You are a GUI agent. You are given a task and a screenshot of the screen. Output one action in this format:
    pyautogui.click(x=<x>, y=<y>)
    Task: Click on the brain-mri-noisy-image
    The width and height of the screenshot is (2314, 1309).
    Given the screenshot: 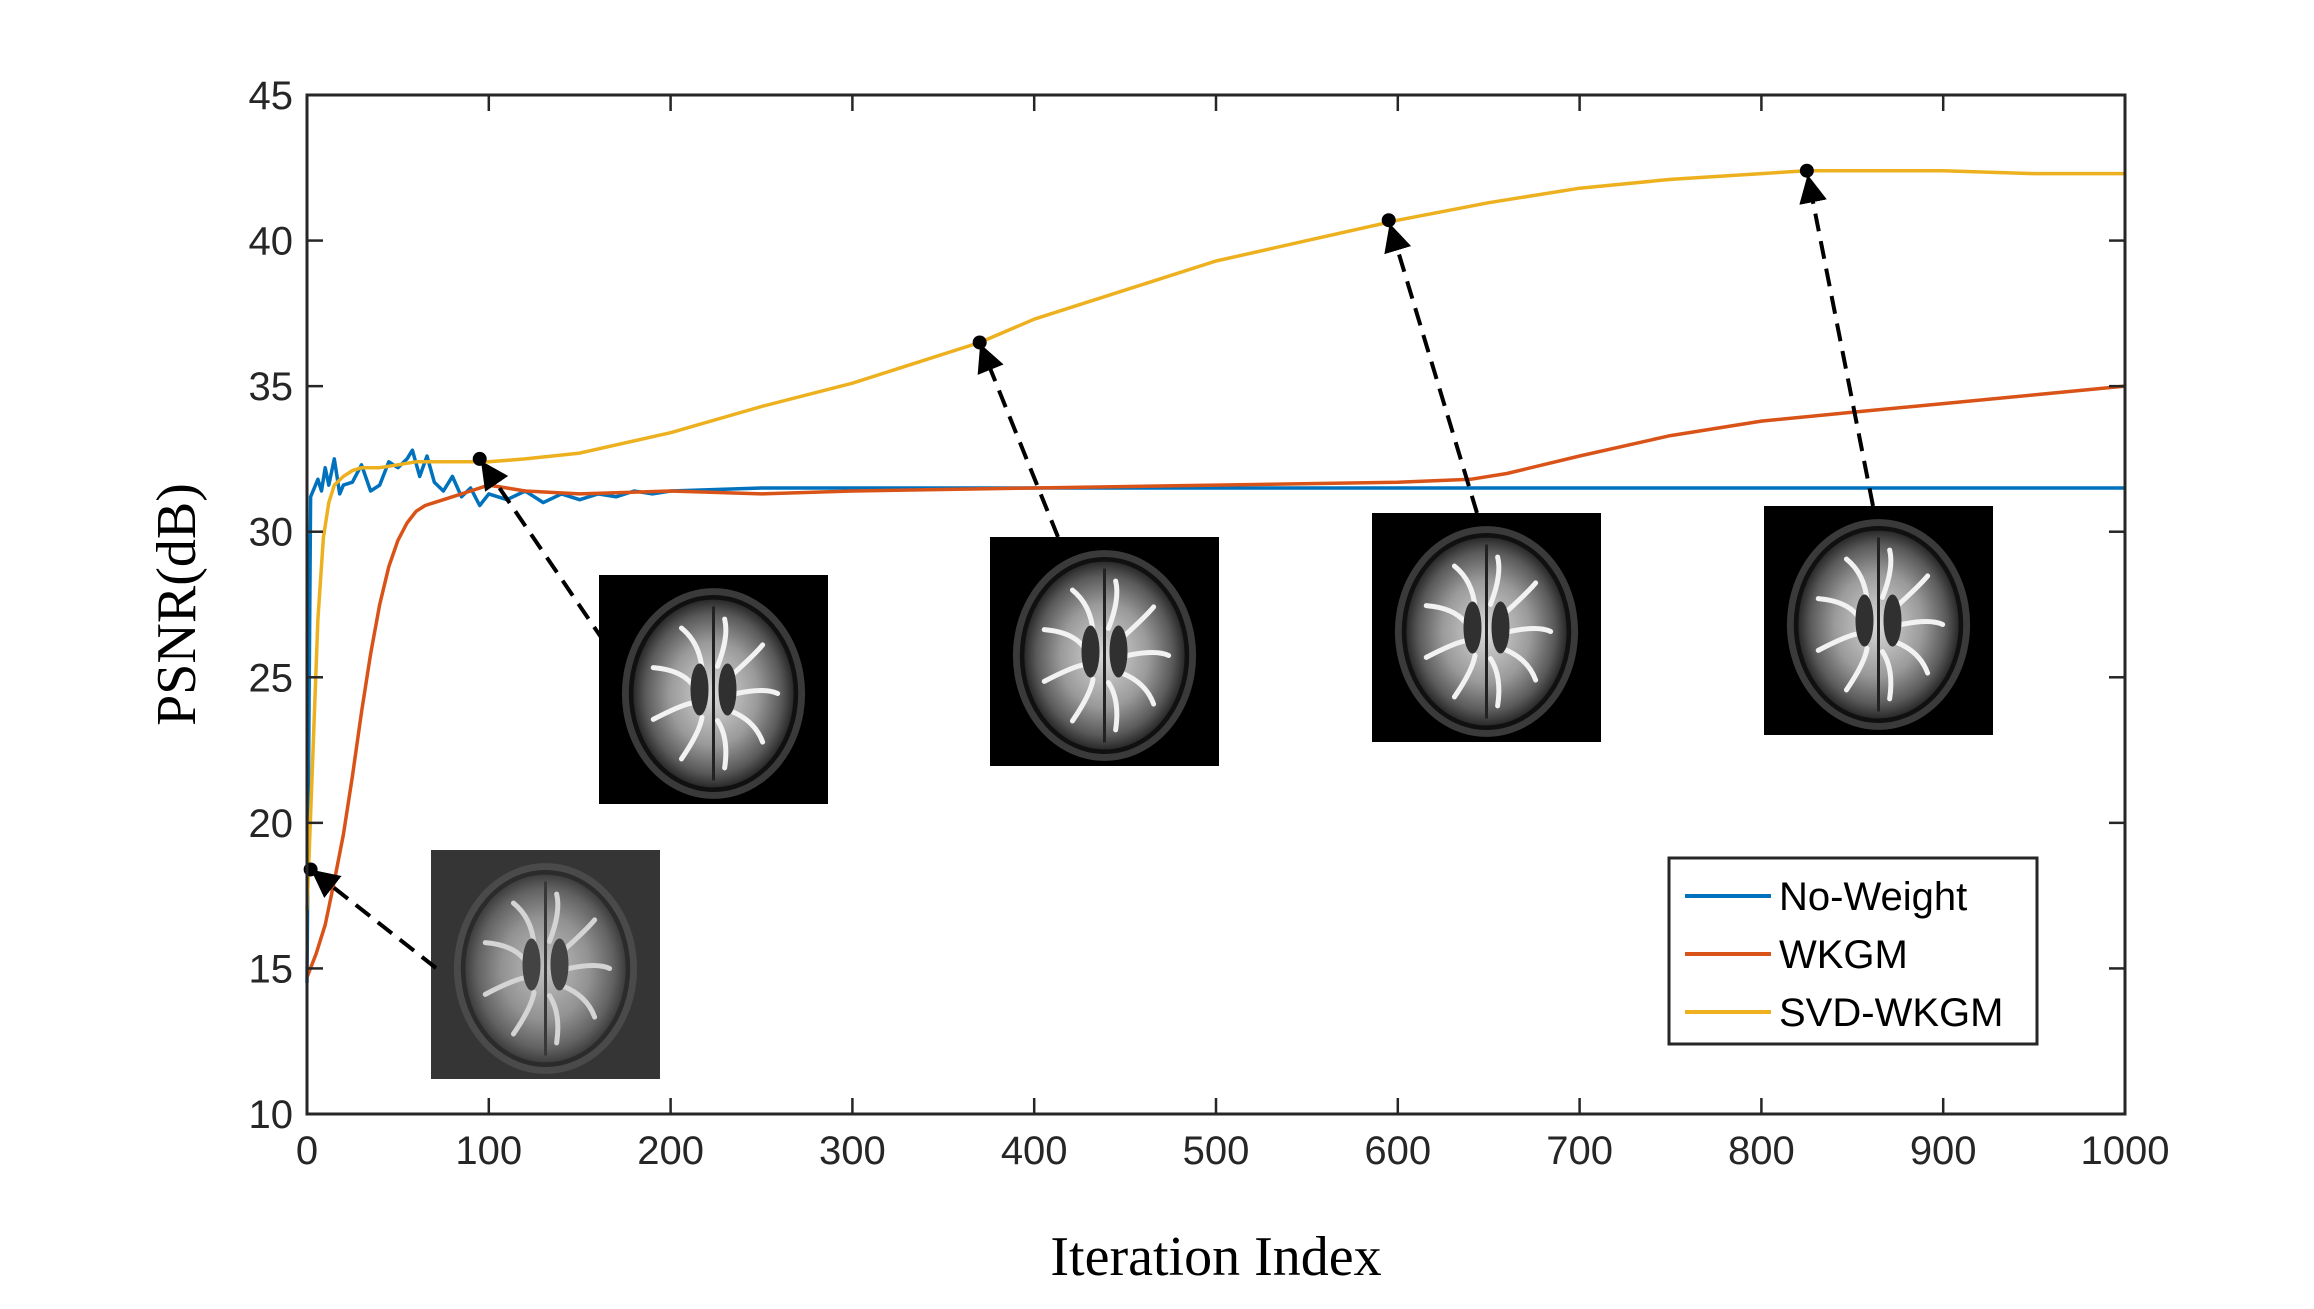 What is the action you would take?
    pyautogui.click(x=545, y=964)
    